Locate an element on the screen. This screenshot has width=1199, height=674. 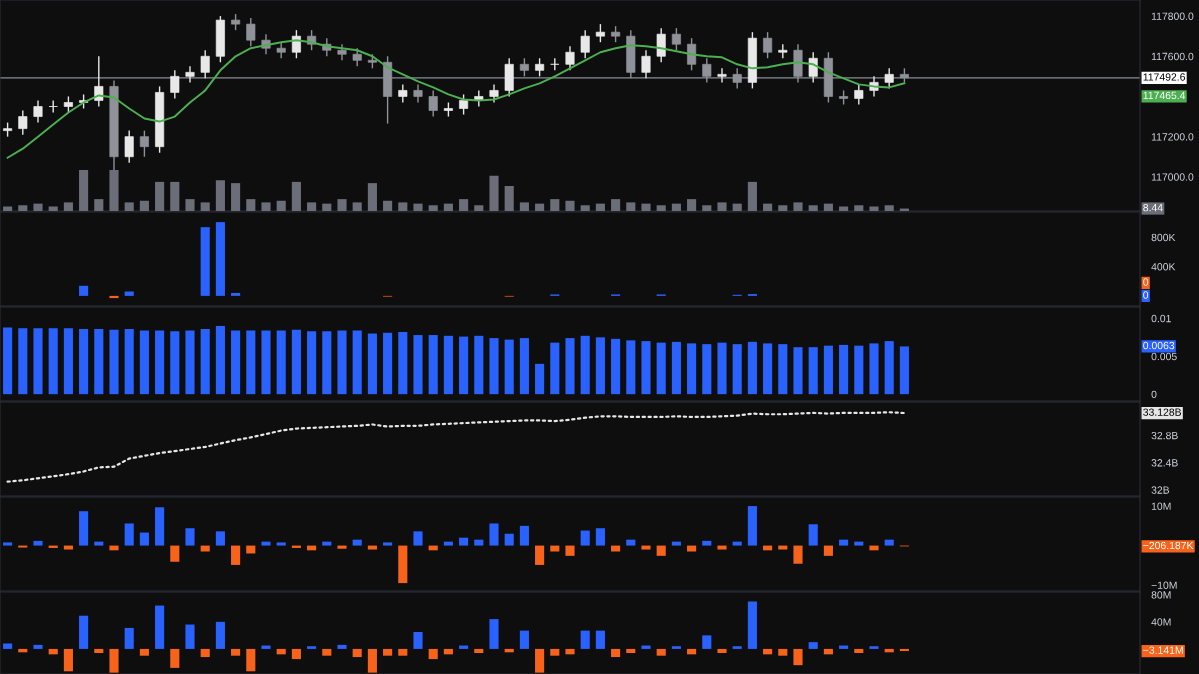
y-tick-label: 0 is located at coordinates (1154, 394).